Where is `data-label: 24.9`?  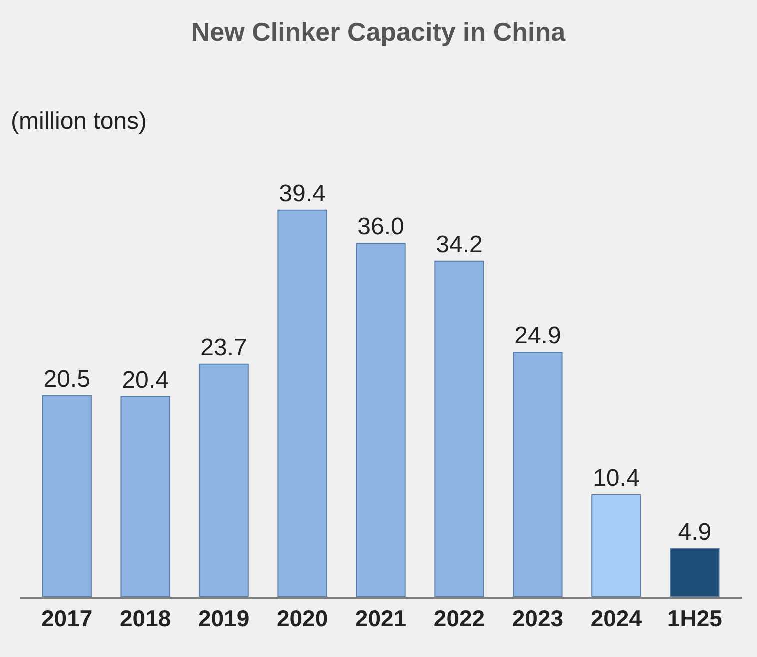
data-label: 24.9 is located at coordinates (538, 336).